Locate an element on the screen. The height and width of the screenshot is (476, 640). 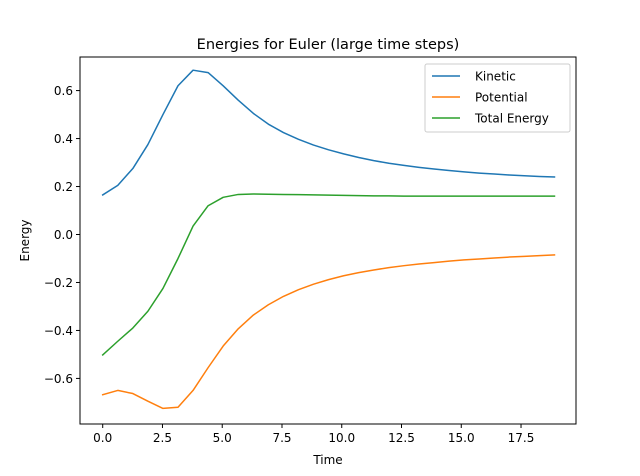
legend-label-total-energy: Total Energy is located at coordinates (511, 119).